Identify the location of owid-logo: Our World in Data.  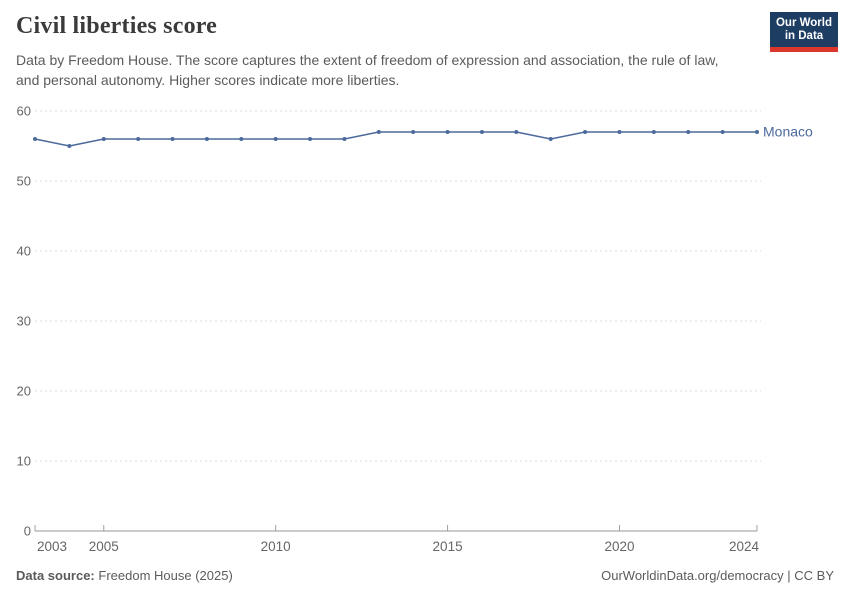
(804, 32).